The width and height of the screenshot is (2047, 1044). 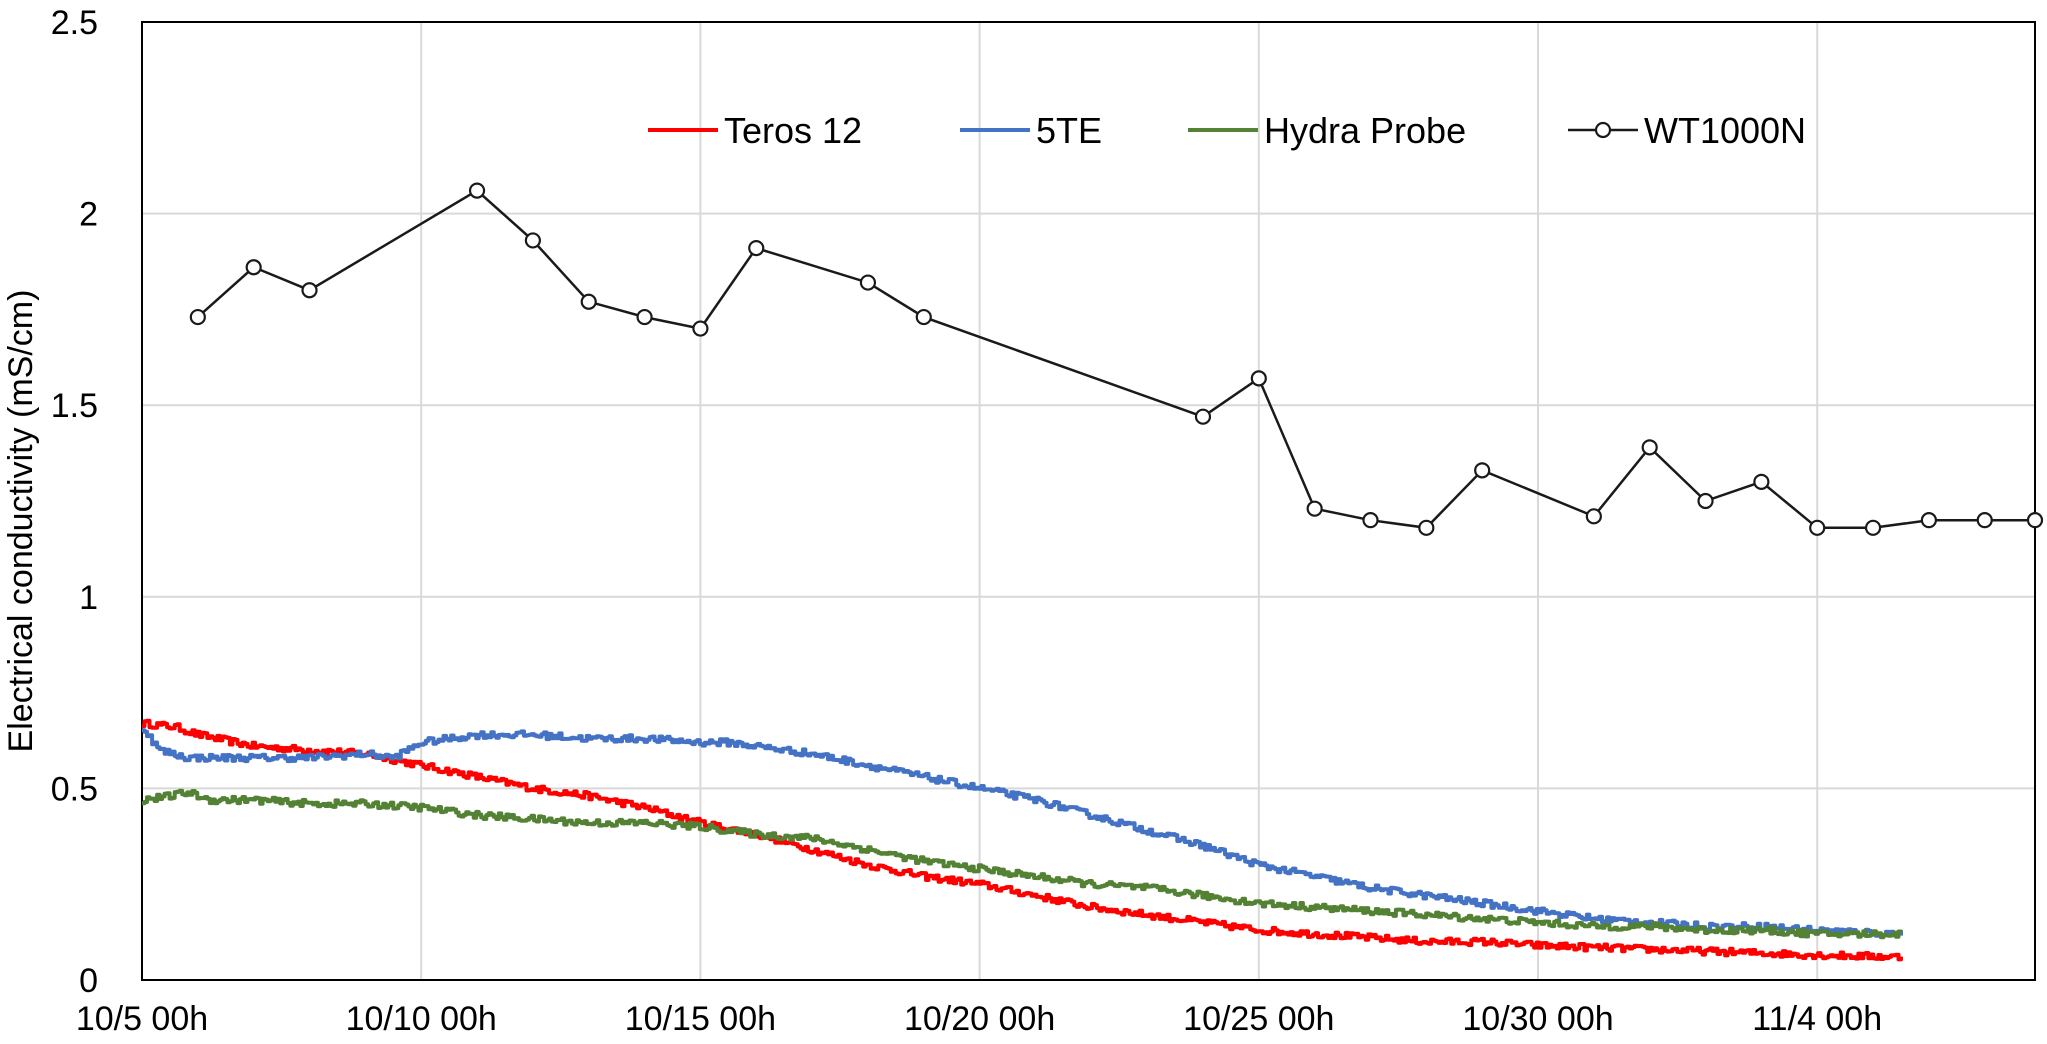 I want to click on y-axis-title: Electrical conductivity (mS/cm), so click(x=21, y=521).